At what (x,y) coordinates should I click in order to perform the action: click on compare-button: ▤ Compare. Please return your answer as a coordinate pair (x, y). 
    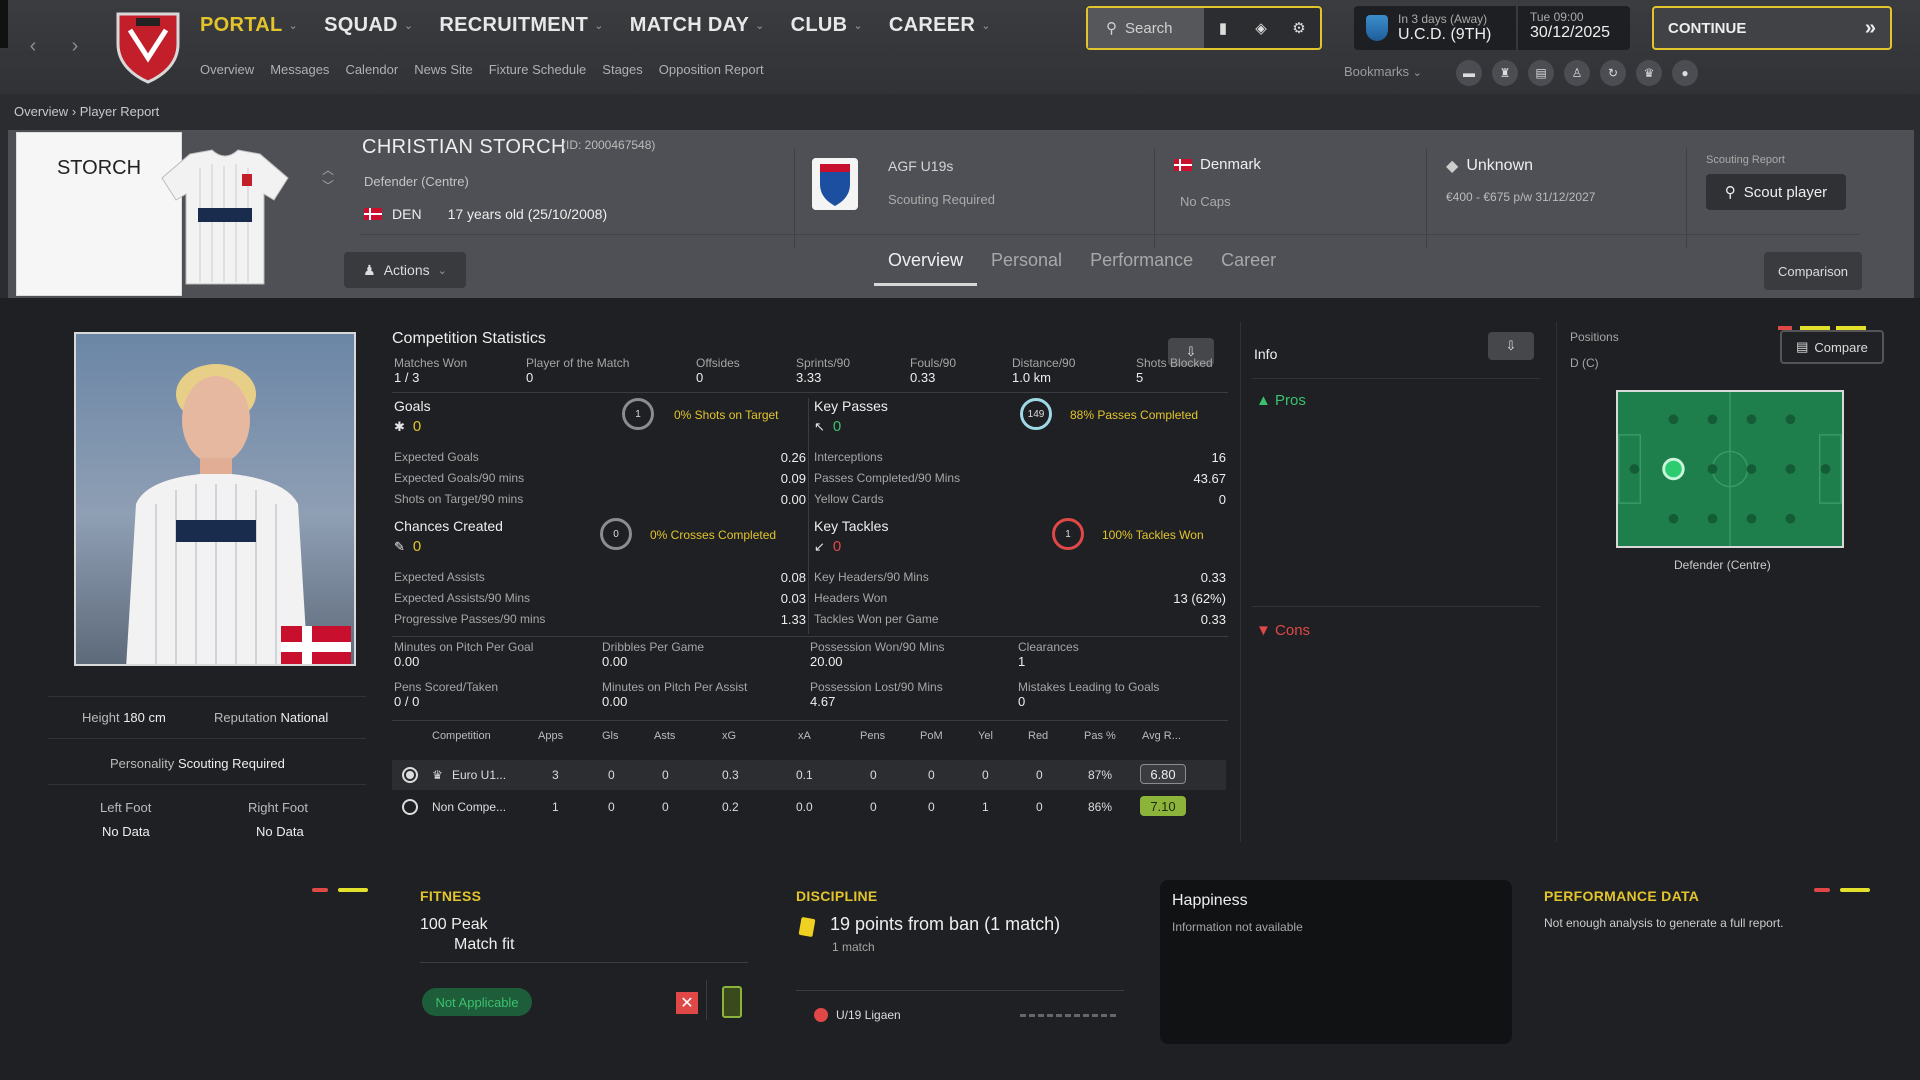
    Looking at the image, I should click on (1832, 347).